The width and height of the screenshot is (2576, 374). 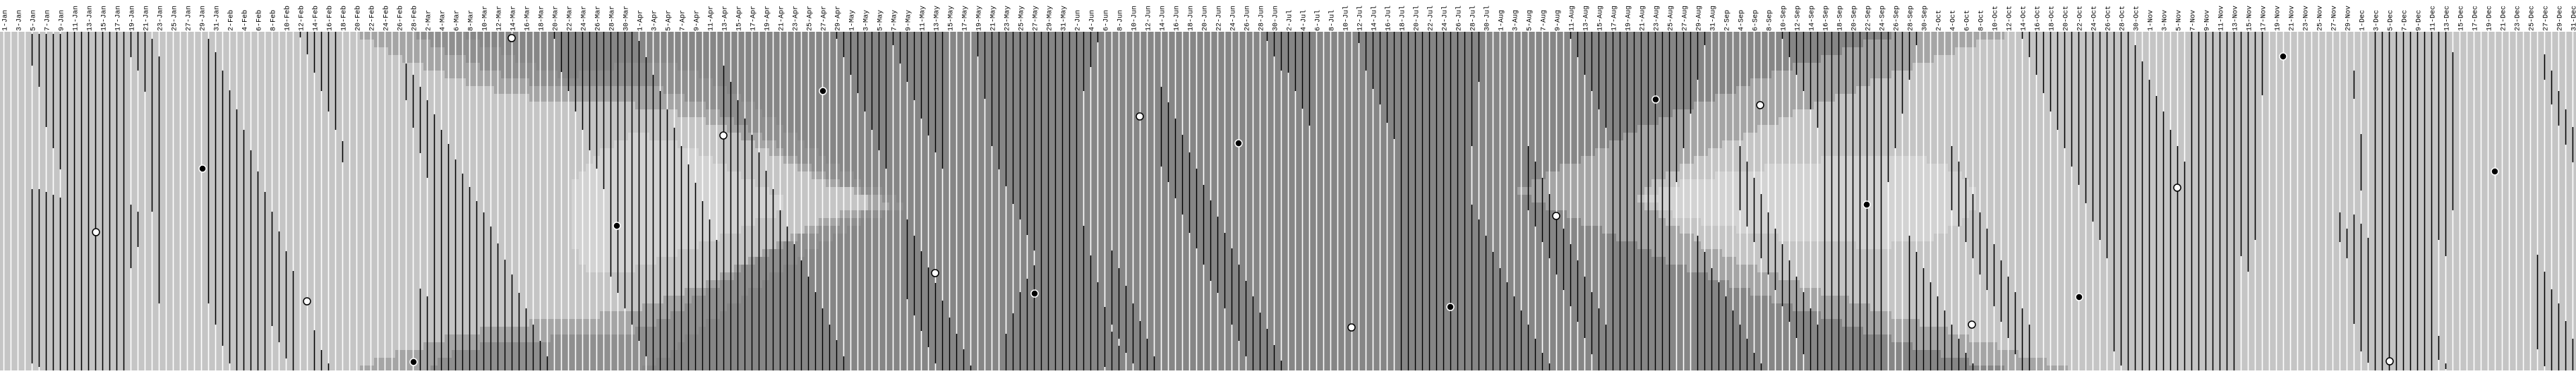 What do you see at coordinates (76, 18) in the screenshot?
I see `svg-text: 11-Jan` at bounding box center [76, 18].